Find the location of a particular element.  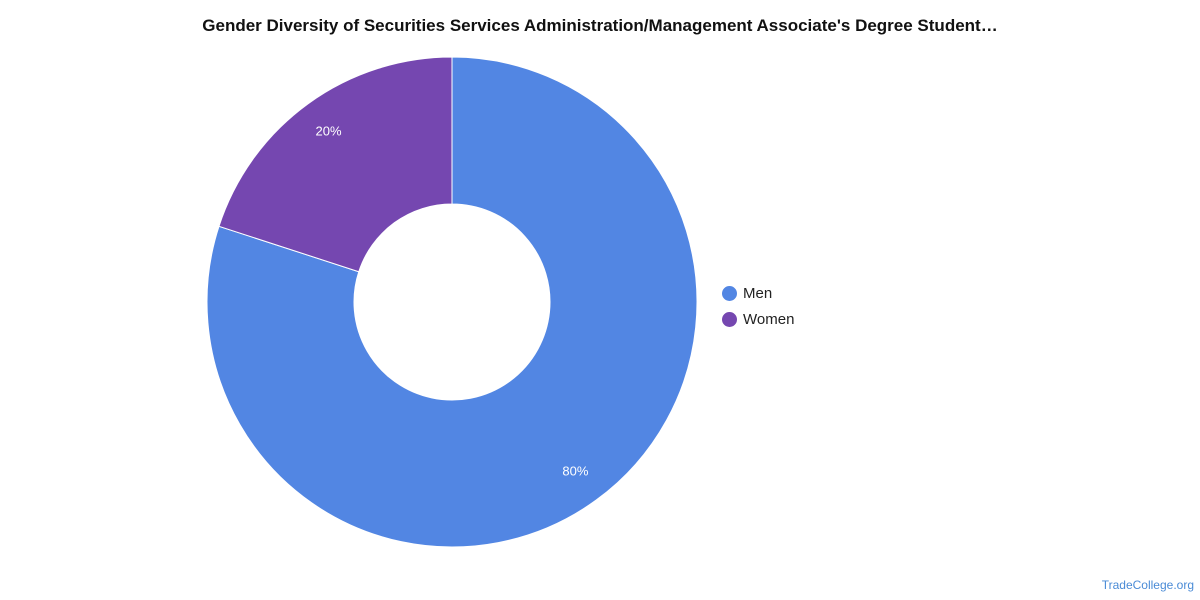

watermark-link: TradeCollege.org is located at coordinates (1147, 585).